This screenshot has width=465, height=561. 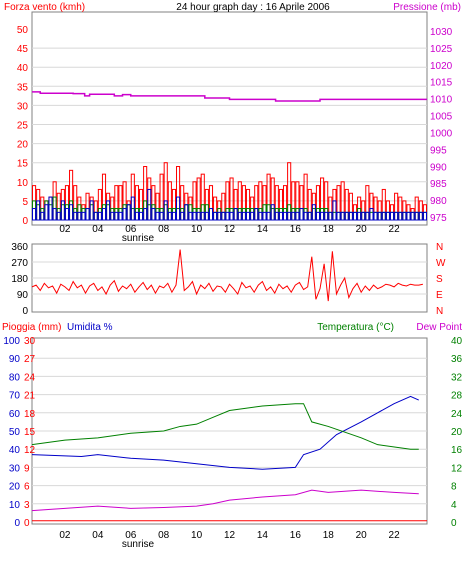 I want to click on humidity-tick: 80, so click(x=15, y=377).